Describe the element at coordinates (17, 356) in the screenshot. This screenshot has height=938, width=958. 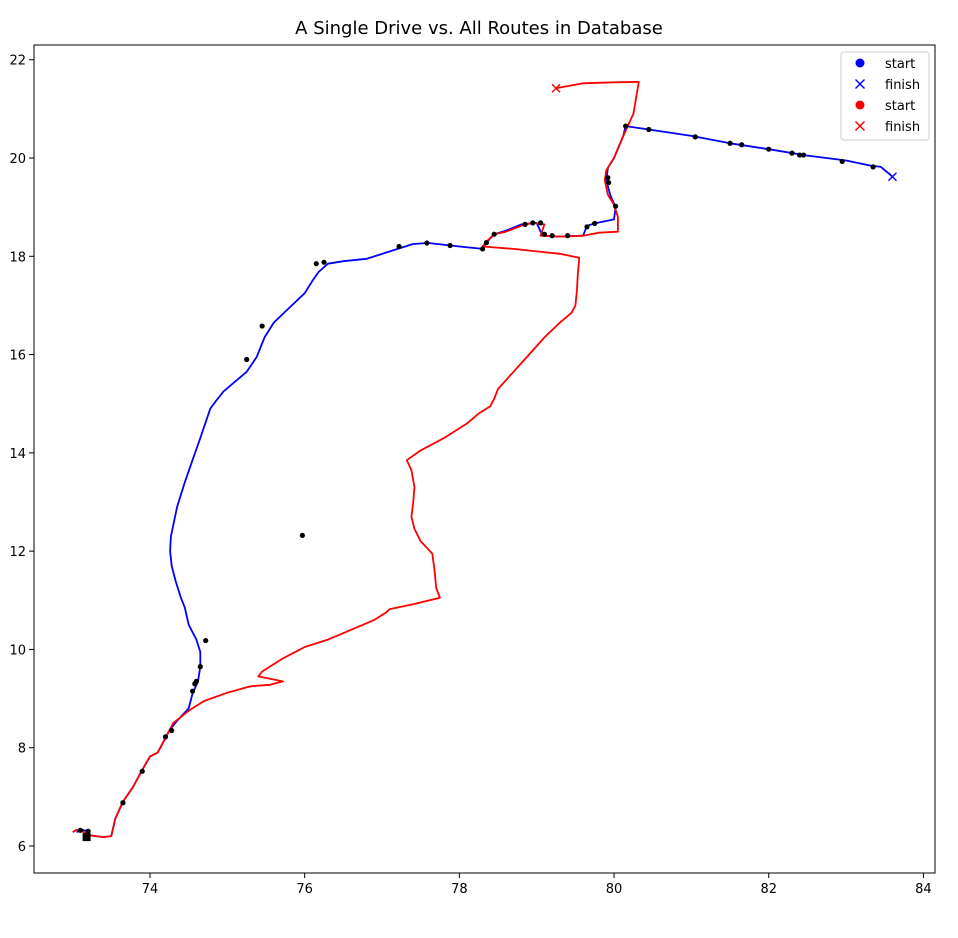
I see `y-tick-label: 16` at that location.